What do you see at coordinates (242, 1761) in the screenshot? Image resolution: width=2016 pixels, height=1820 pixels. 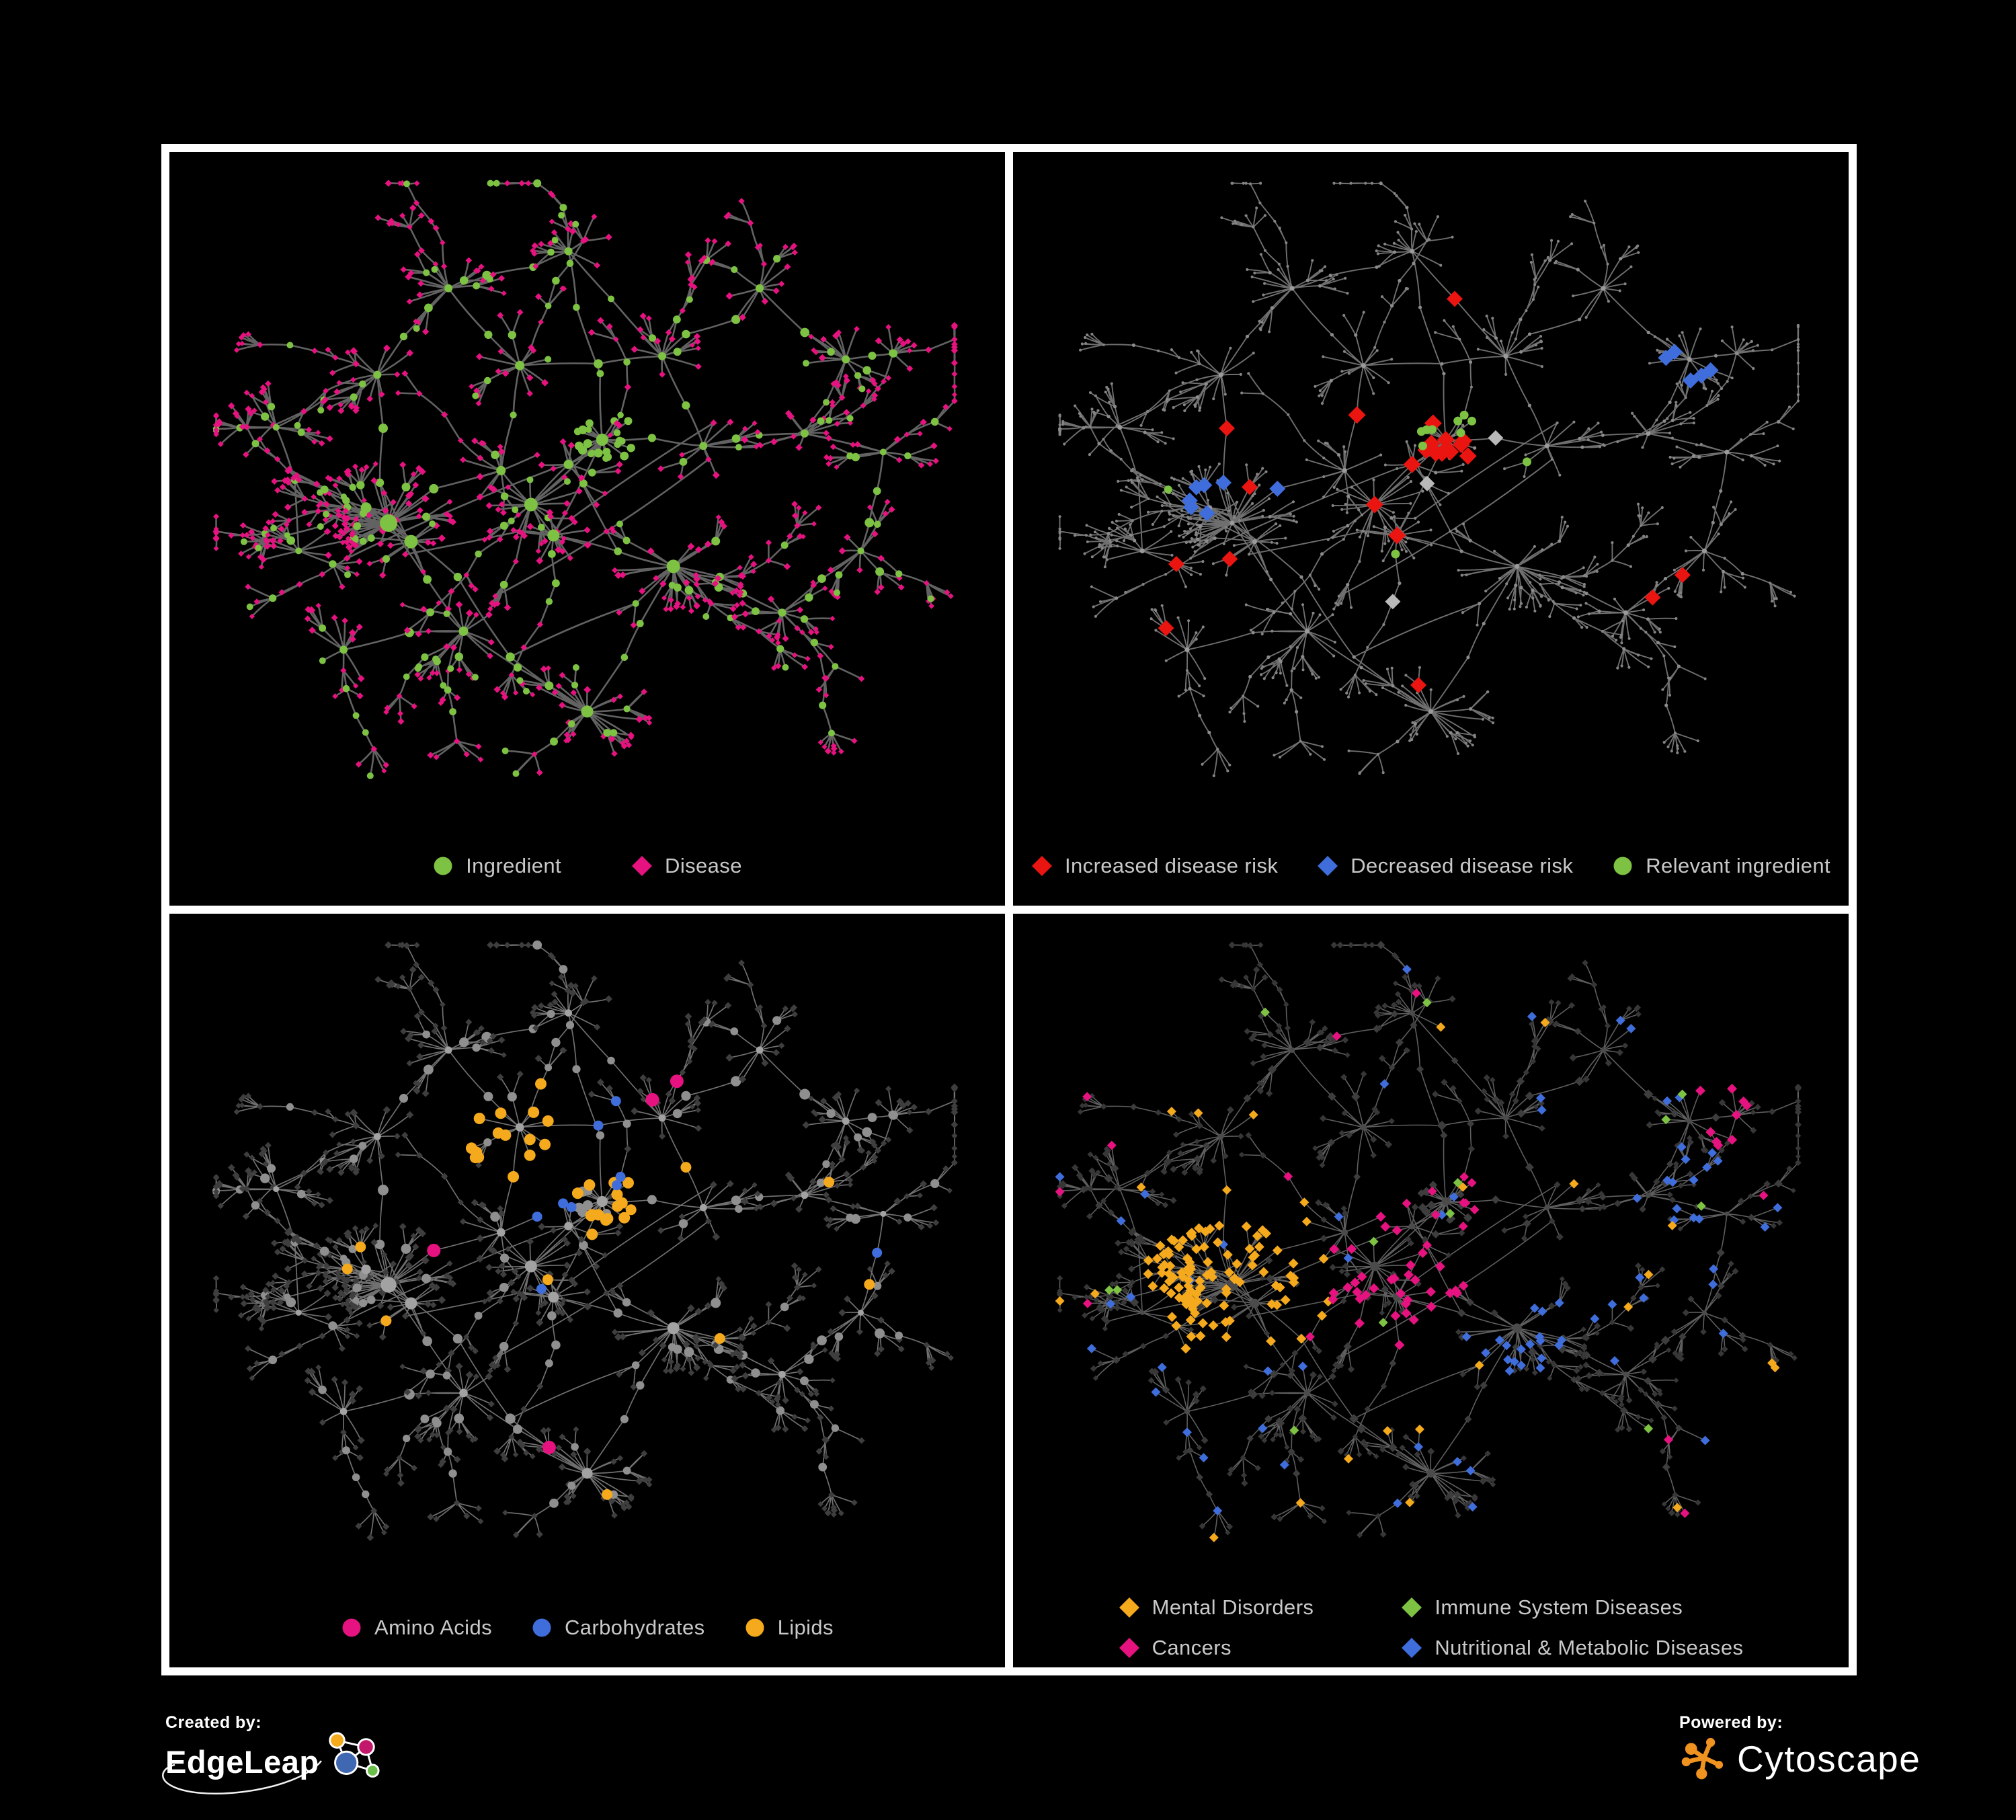 I see `edgeleap-brand-text: EdgeLeap` at bounding box center [242, 1761].